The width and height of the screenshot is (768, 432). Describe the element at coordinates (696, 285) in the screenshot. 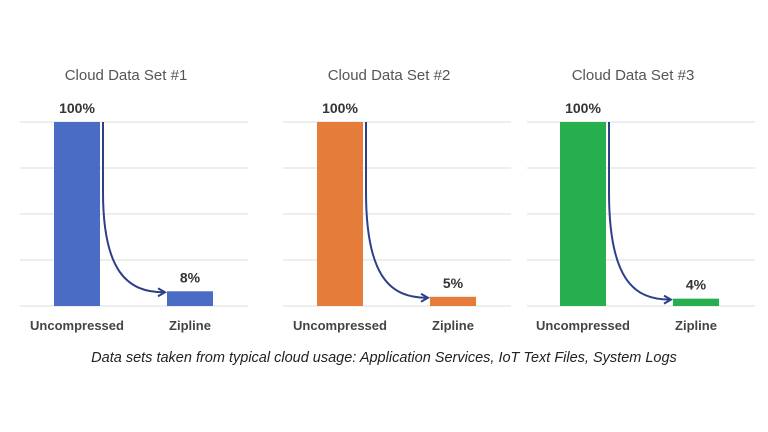

I see `data-label: 4%` at that location.